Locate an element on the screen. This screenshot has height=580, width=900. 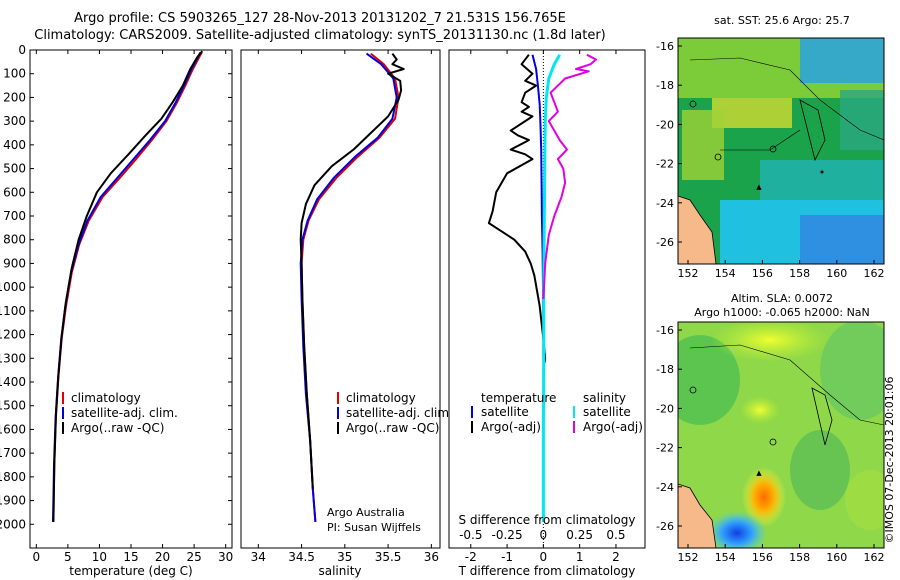
depth-tick-label: 400 is located at coordinates (14, 145).